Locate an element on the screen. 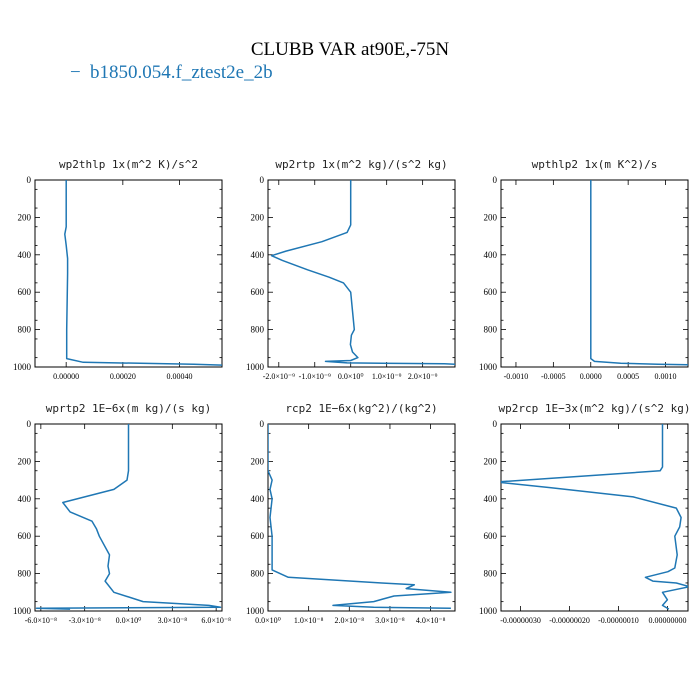 The height and width of the screenshot is (700, 700). x-tick-label: 0.00040 is located at coordinates (180, 376).